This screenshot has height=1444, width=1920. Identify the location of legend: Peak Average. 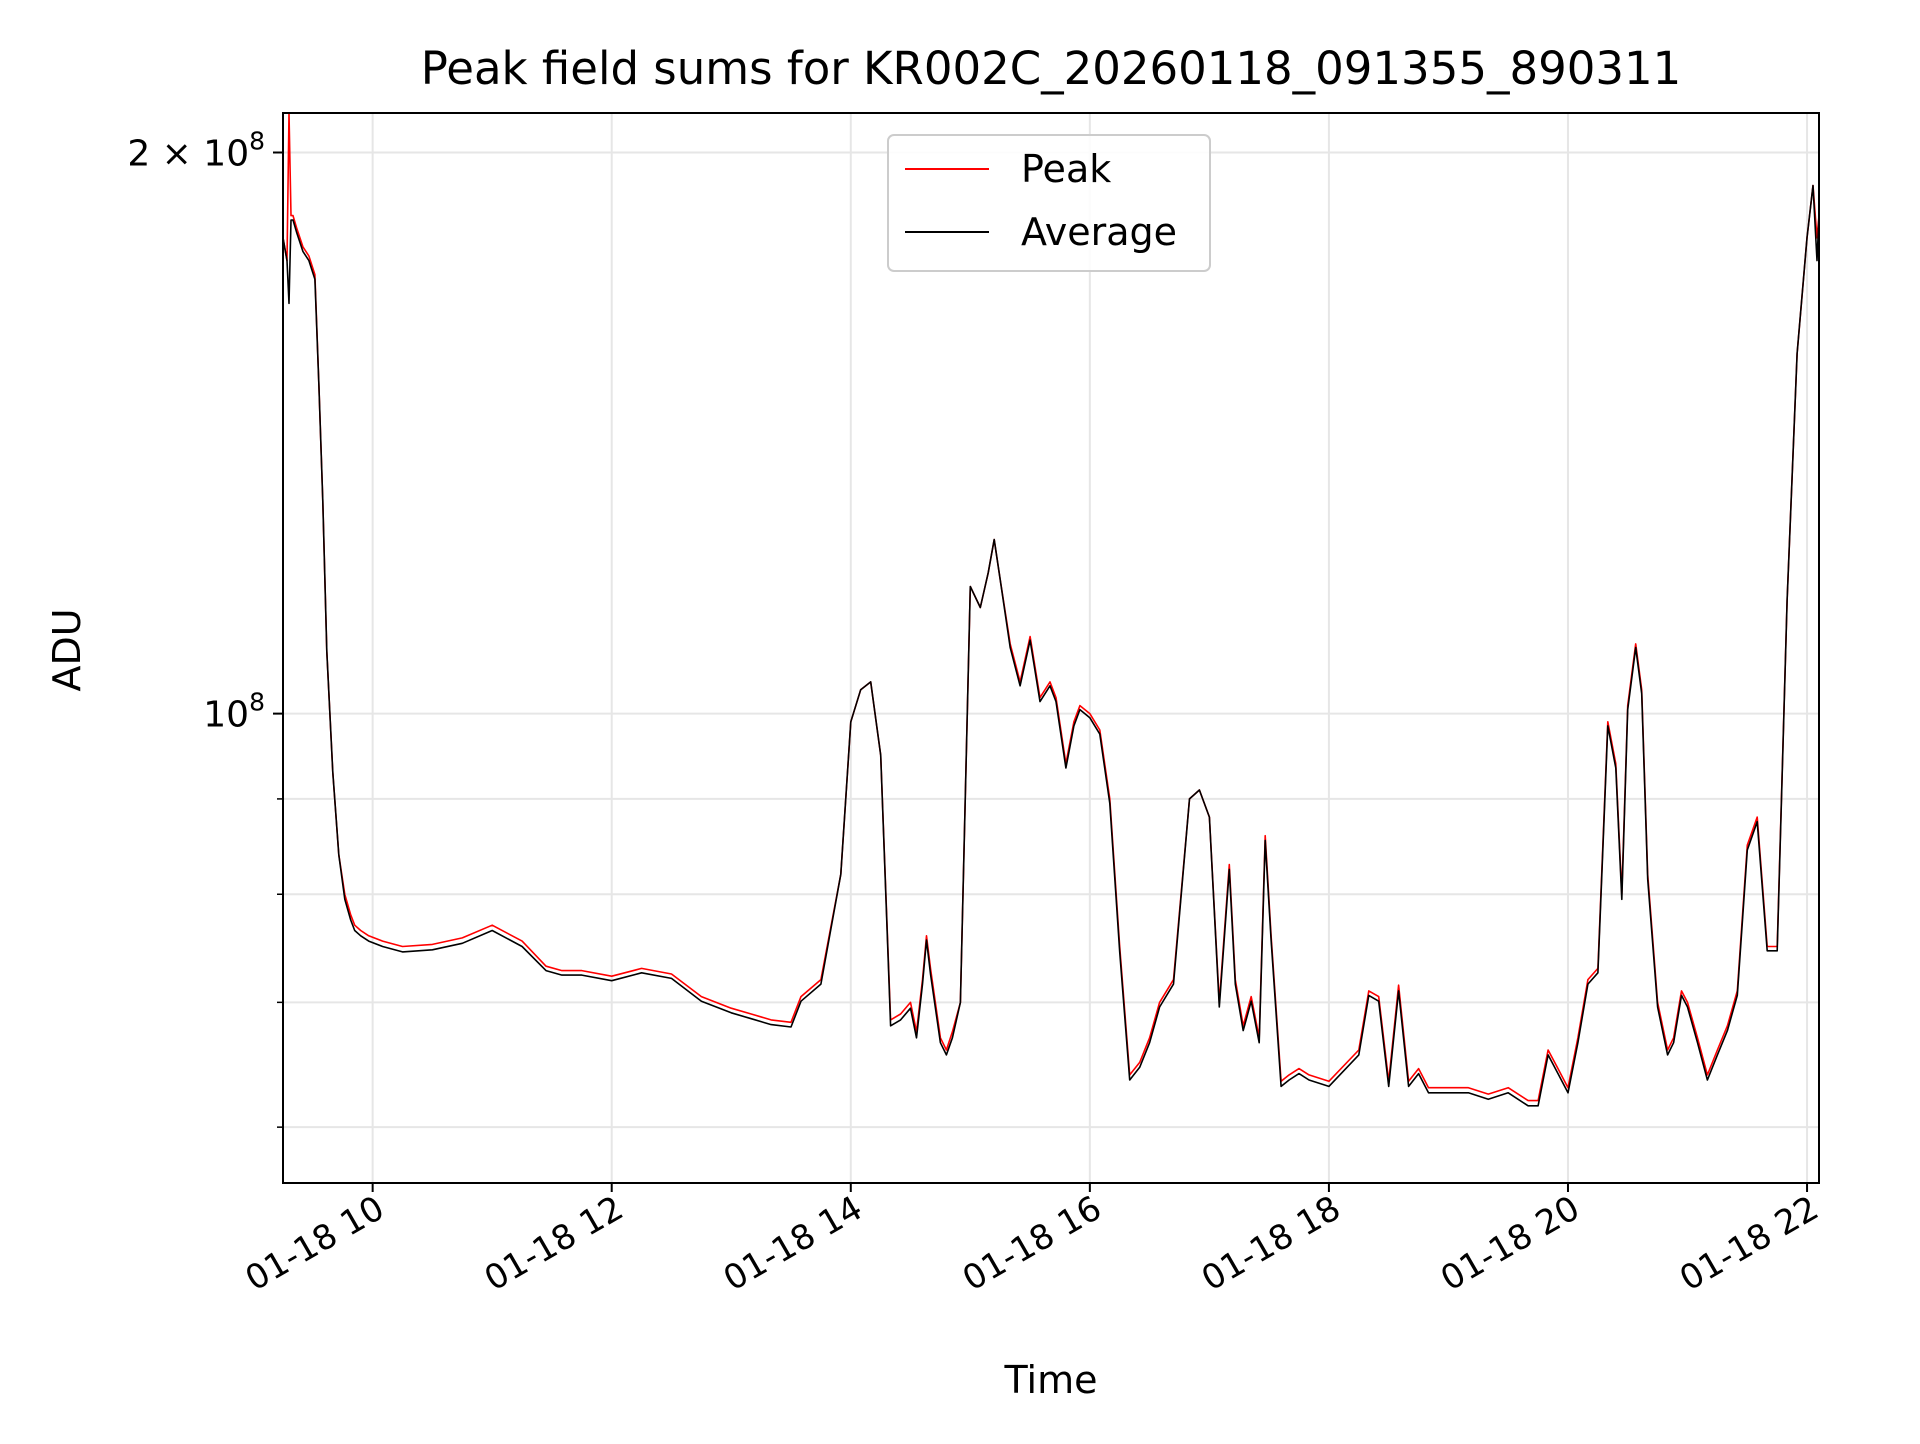
(1049, 203).